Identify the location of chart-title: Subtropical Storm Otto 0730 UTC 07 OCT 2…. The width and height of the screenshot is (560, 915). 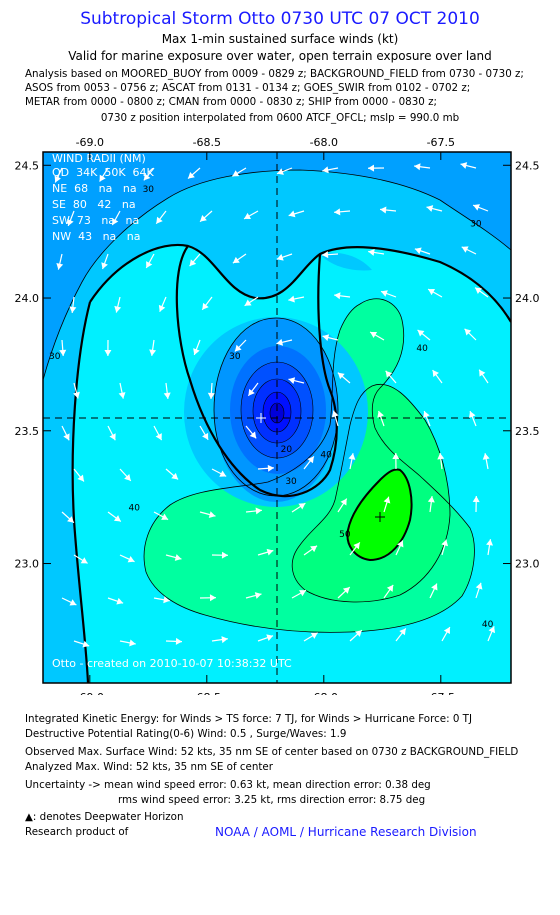
(280, 19).